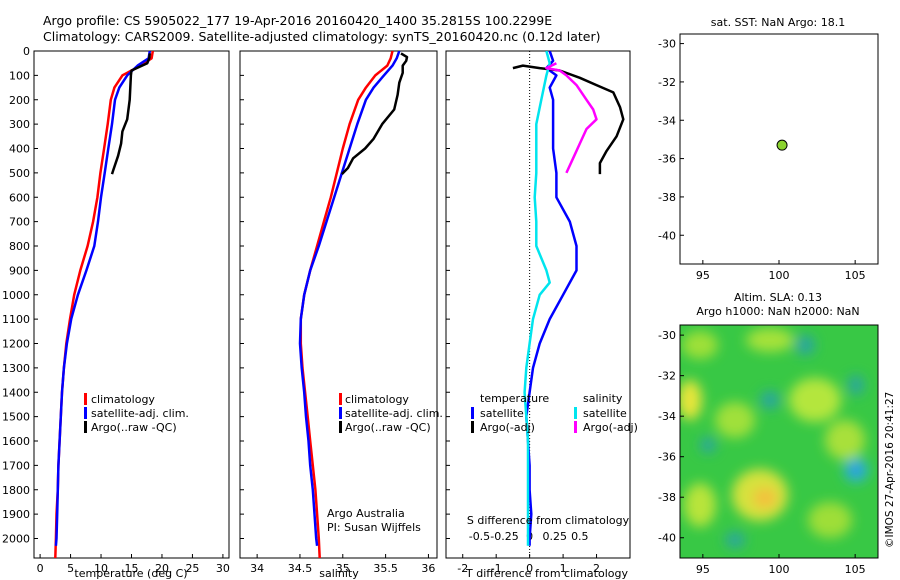  Describe the element at coordinates (16, 539) in the screenshot. I see `depth-tick-label: 2000` at that location.